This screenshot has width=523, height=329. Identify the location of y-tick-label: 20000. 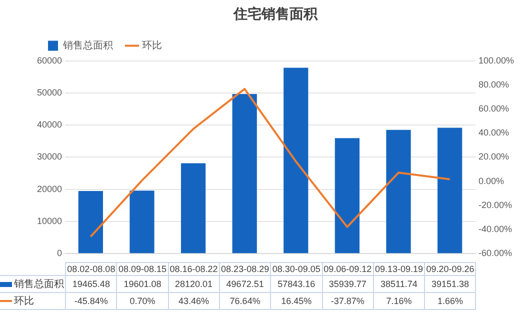
(49, 189).